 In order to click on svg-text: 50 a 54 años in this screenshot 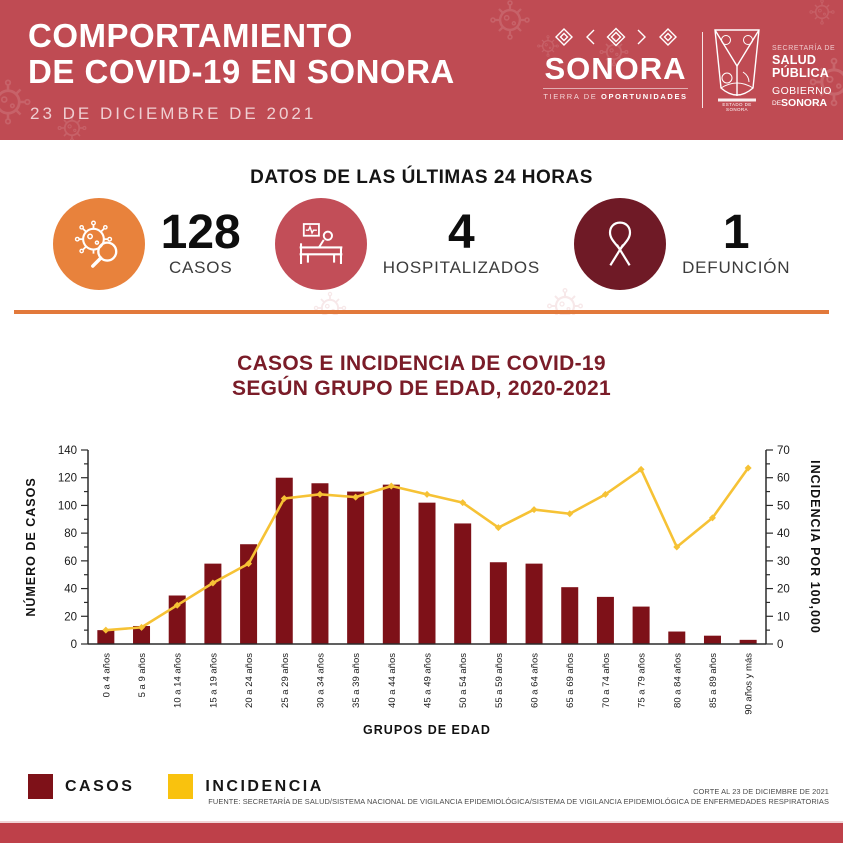, I will do `click(463, 680)`.